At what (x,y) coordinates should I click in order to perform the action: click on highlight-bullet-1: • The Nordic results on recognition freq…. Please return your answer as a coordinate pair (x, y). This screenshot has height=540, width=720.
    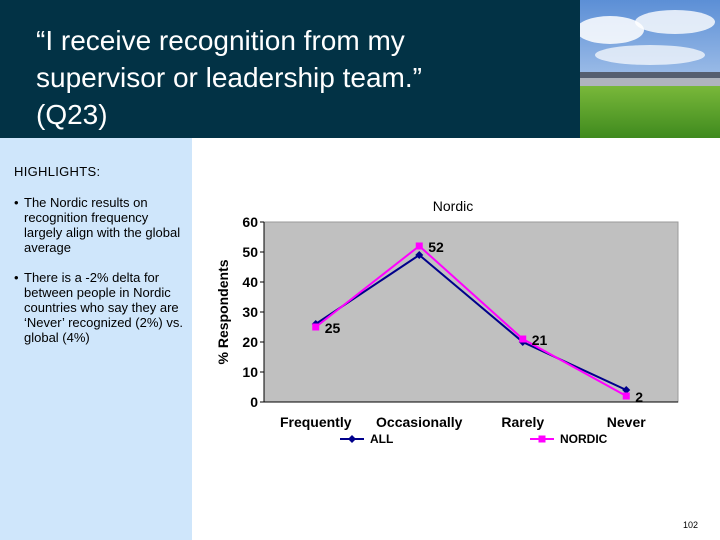
    Looking at the image, I should click on (100, 225).